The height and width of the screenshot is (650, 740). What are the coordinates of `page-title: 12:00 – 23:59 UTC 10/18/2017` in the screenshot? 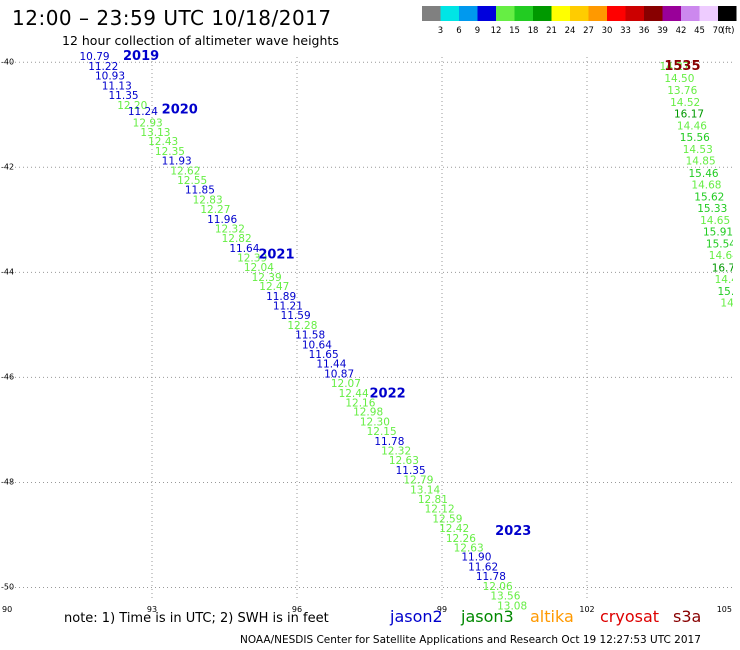 It's located at (172, 18).